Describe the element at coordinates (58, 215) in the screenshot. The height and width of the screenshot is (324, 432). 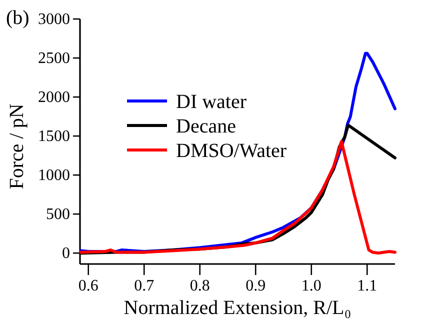
I see `y-tick-label: 500` at that location.